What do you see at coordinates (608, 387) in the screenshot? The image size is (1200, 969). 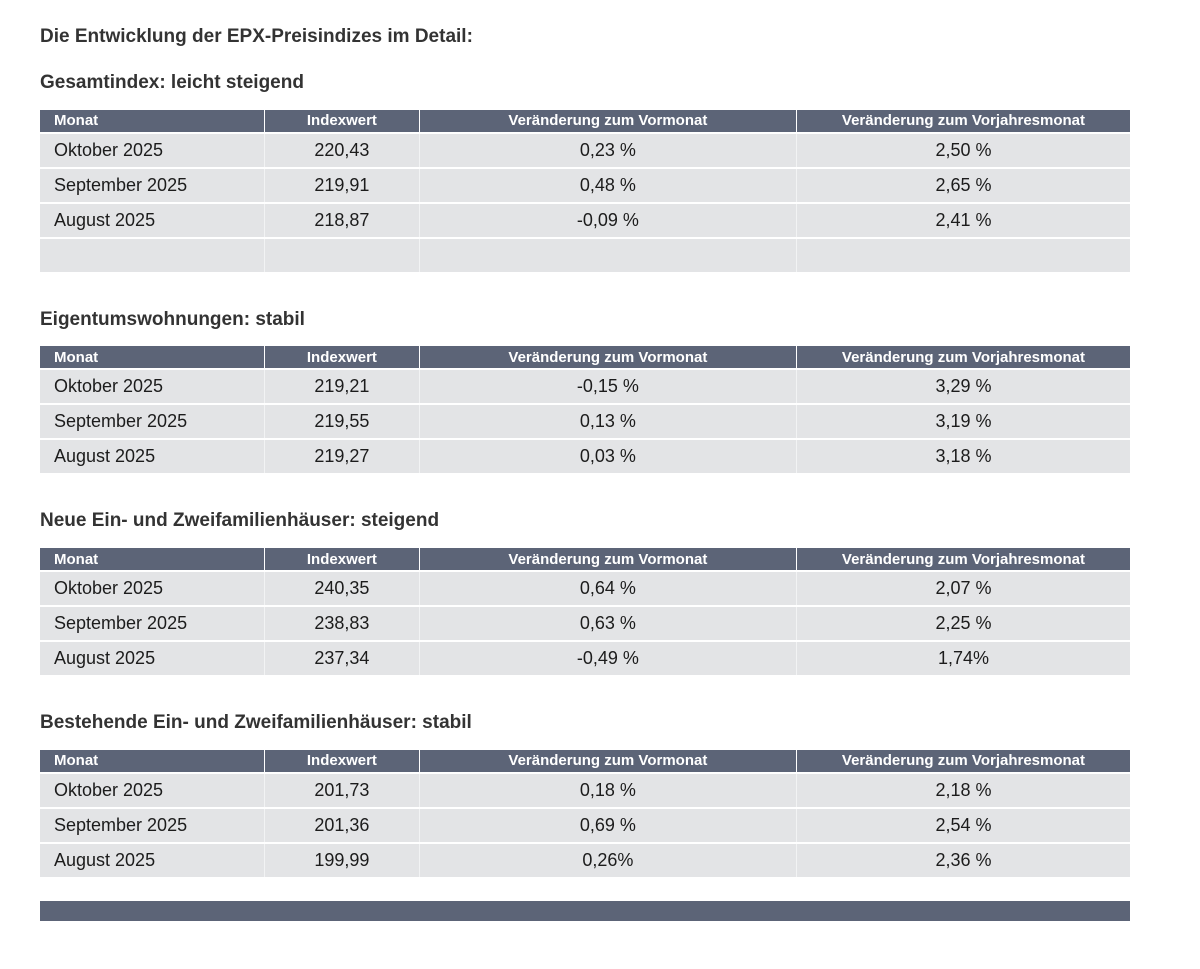 I see `table-cell: -0,15 %` at bounding box center [608, 387].